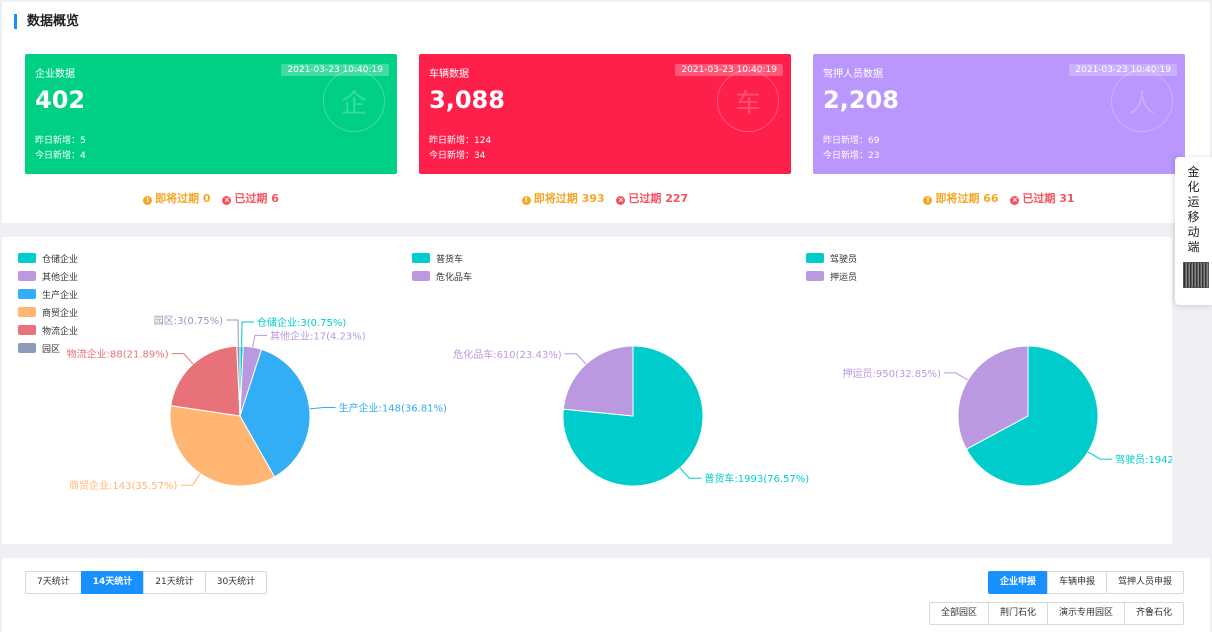 The image size is (1212, 632). I want to click on tab-demo-park: 演示专用园区, so click(1085, 613).